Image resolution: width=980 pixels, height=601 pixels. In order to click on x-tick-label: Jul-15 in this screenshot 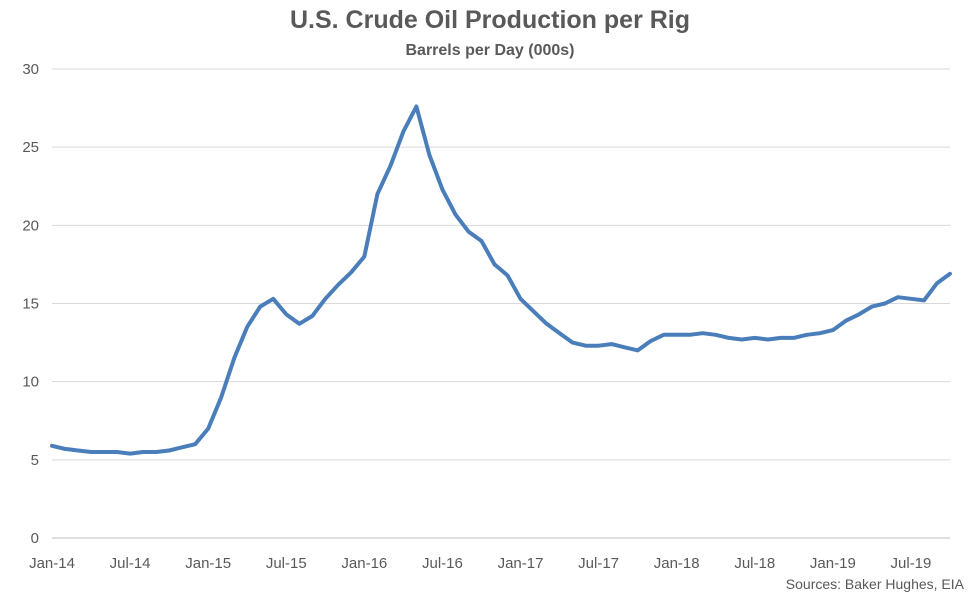, I will do `click(286, 563)`.